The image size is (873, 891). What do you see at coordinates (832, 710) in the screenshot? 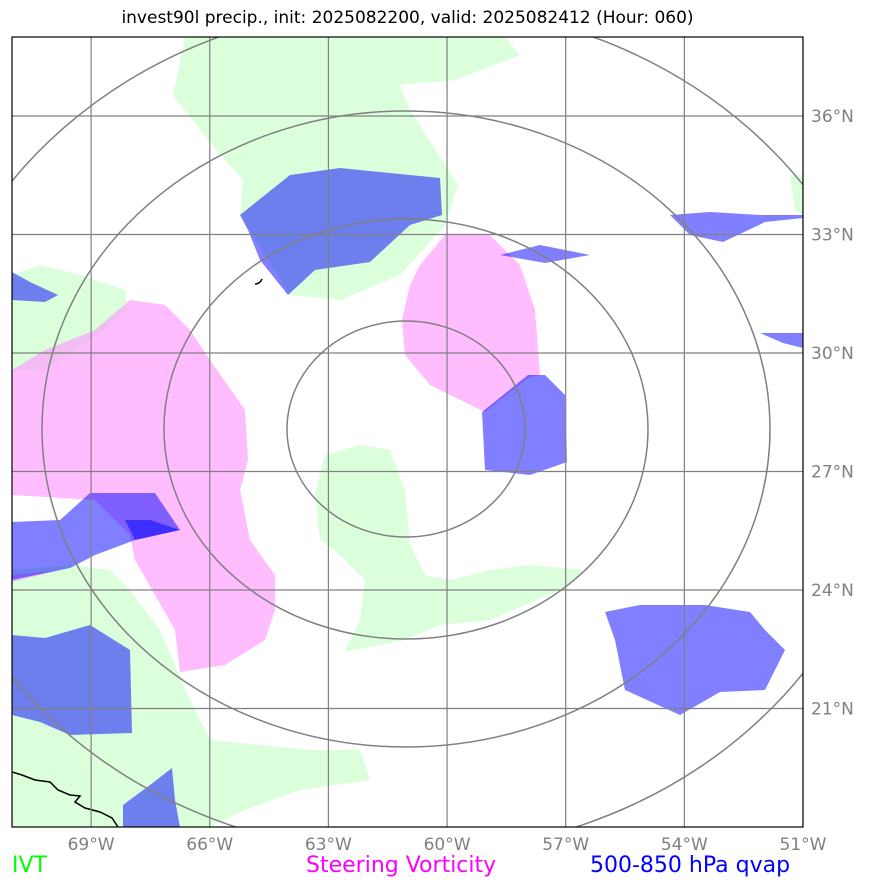
I see `latitude-label: 21°N` at bounding box center [832, 710].